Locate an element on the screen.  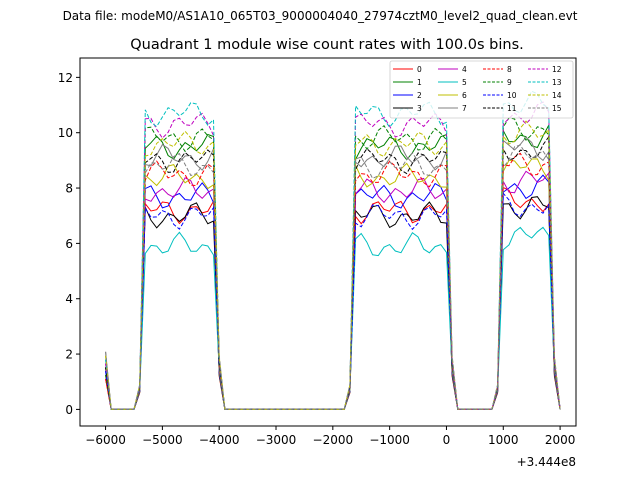
x-tick-label: 0 is located at coordinates (447, 440).